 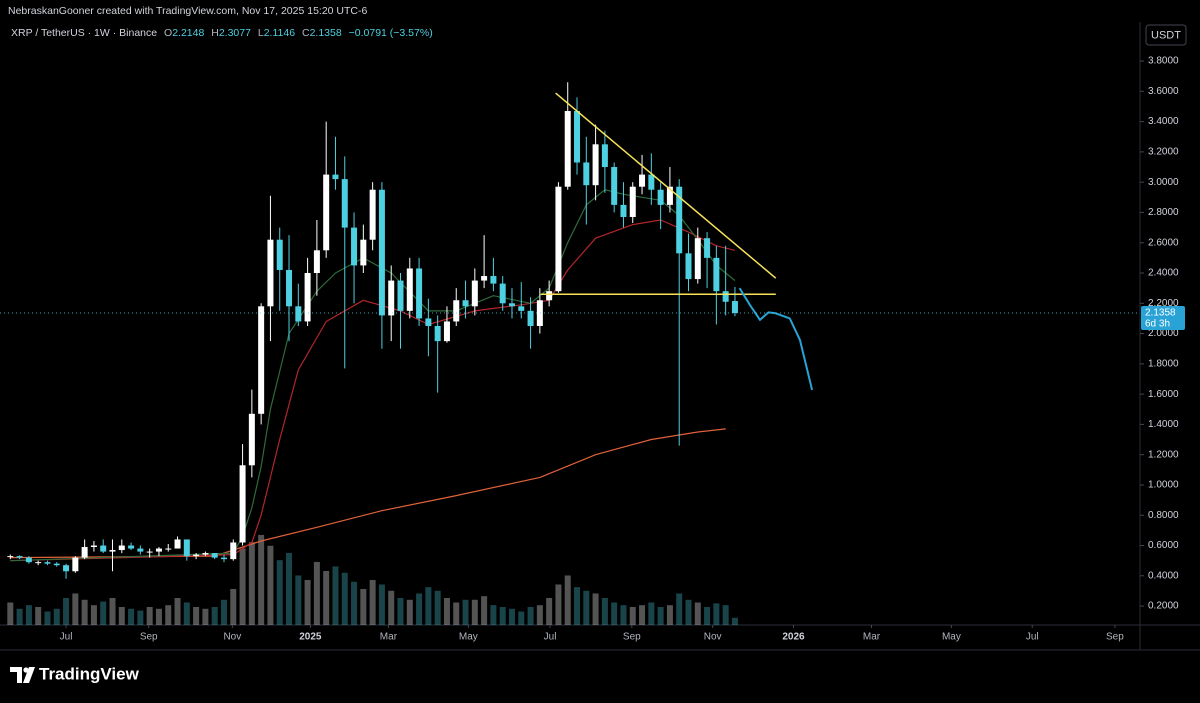 I want to click on y-tick-label: 3.2000, so click(x=1163, y=152).